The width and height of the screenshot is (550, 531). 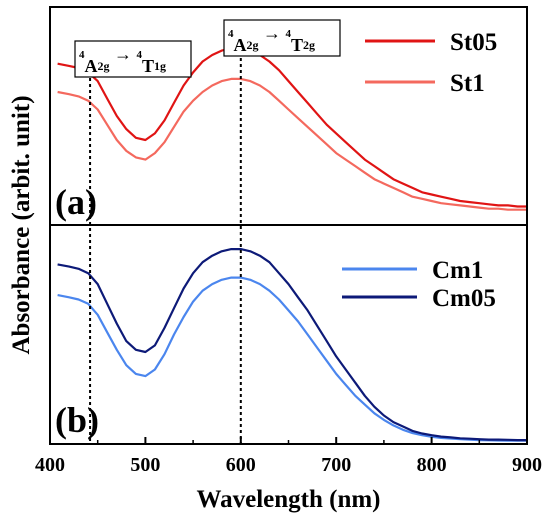 I want to click on x-tick-label-700: 700, so click(x=336, y=465).